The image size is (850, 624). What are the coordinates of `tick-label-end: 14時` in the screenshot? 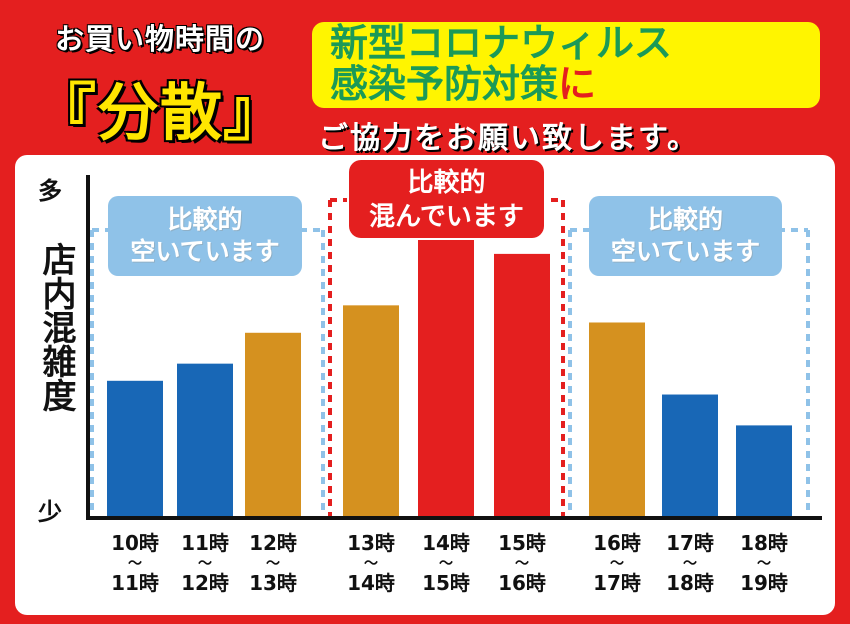 It's located at (371, 583).